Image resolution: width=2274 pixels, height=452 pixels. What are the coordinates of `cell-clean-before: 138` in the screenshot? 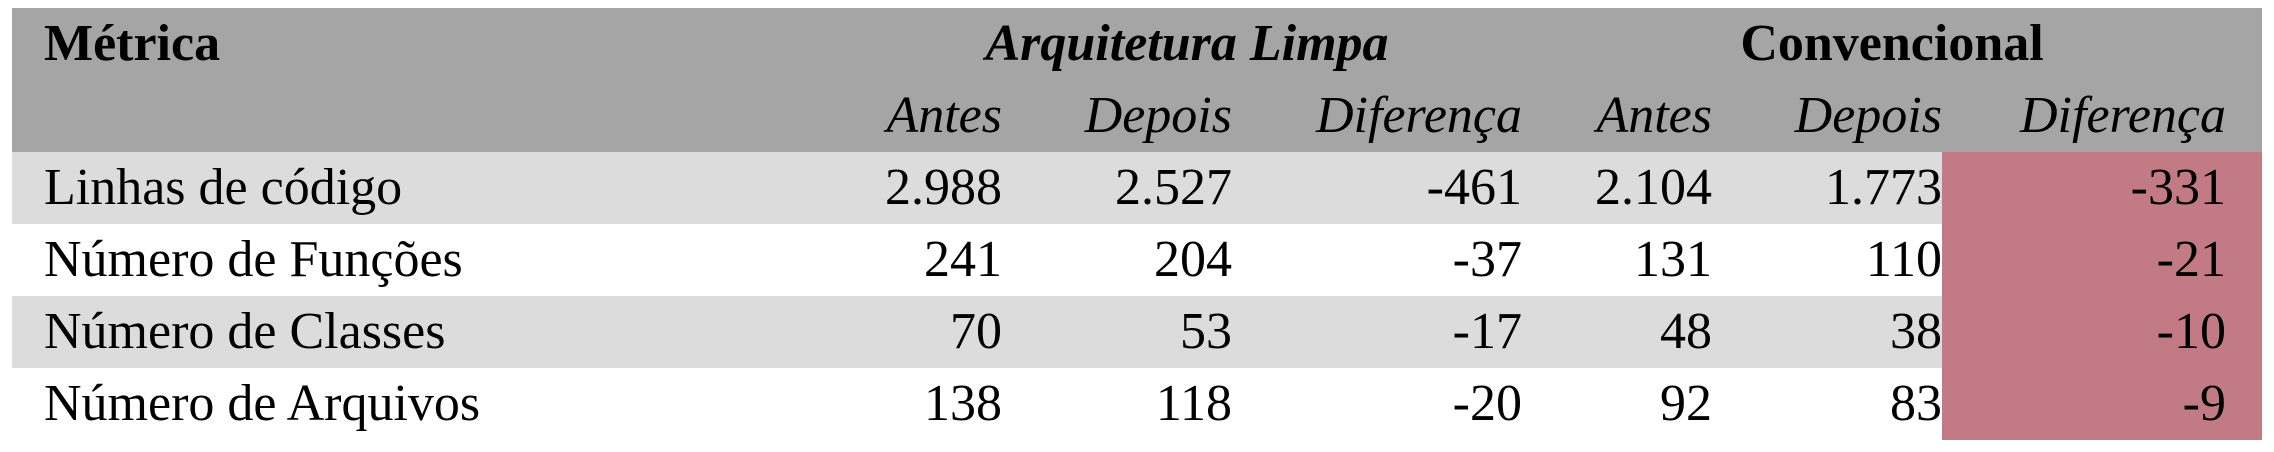 It's located at (963, 403).